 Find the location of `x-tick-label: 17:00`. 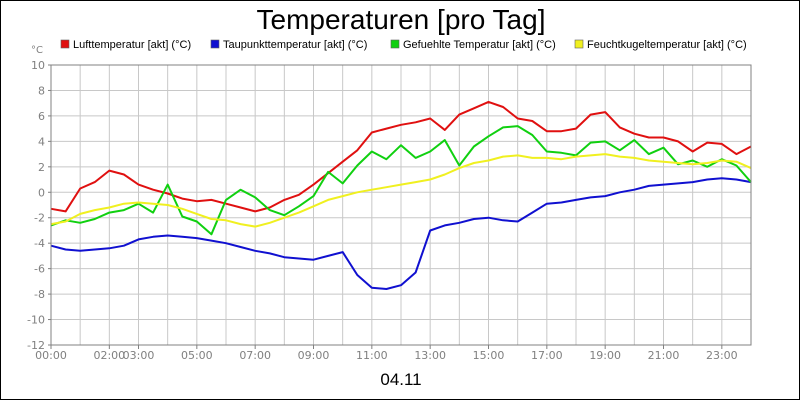

x-tick-label: 17:00 is located at coordinates (547, 355).